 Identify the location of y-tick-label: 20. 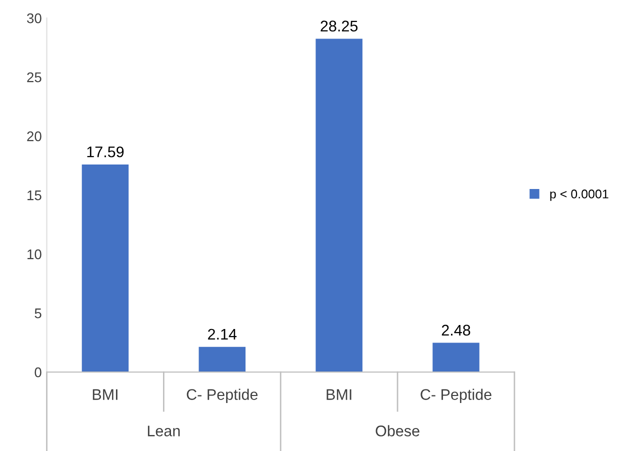
(34, 136).